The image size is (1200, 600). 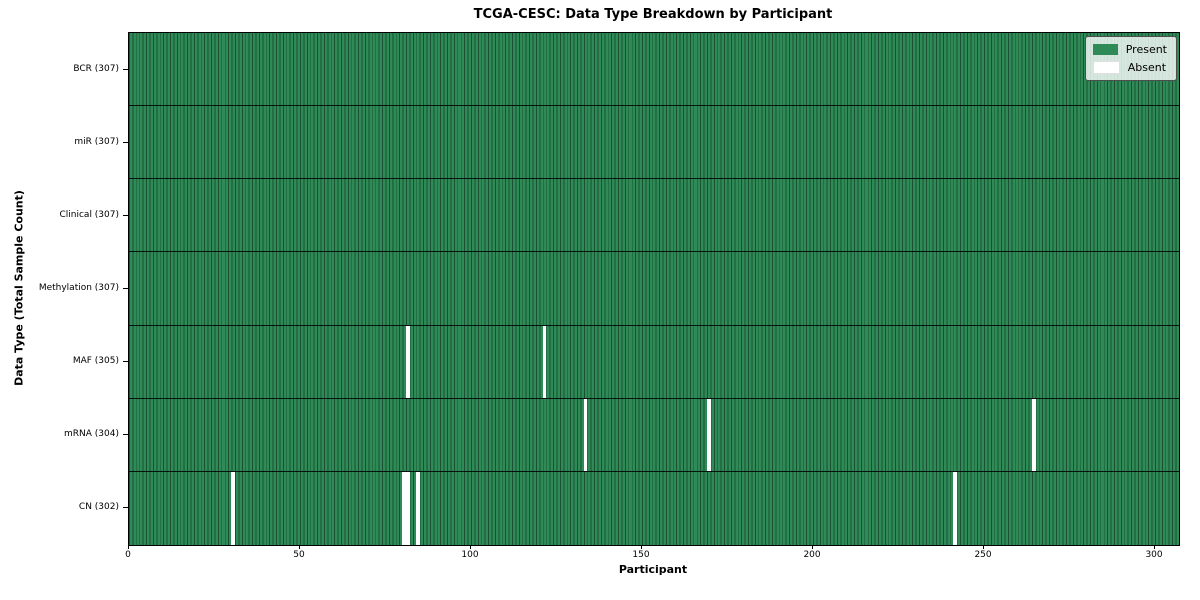 What do you see at coordinates (96, 68) in the screenshot?
I see `y-tick-label: BCR (307)` at bounding box center [96, 68].